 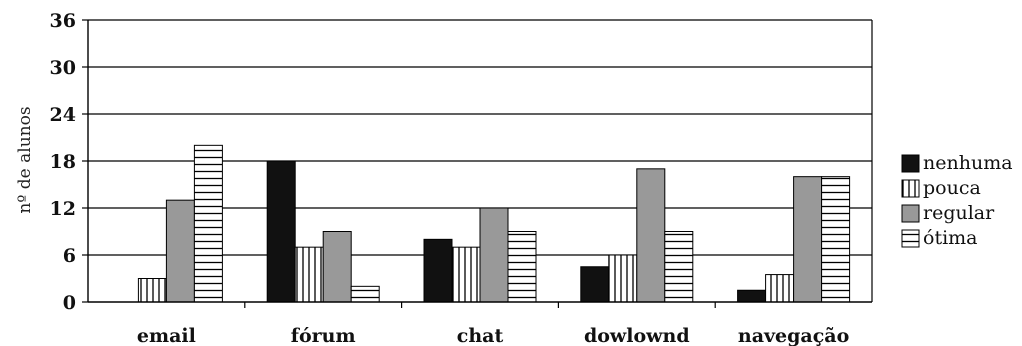 I want to click on y-tick-label: 30, so click(x=63, y=68).